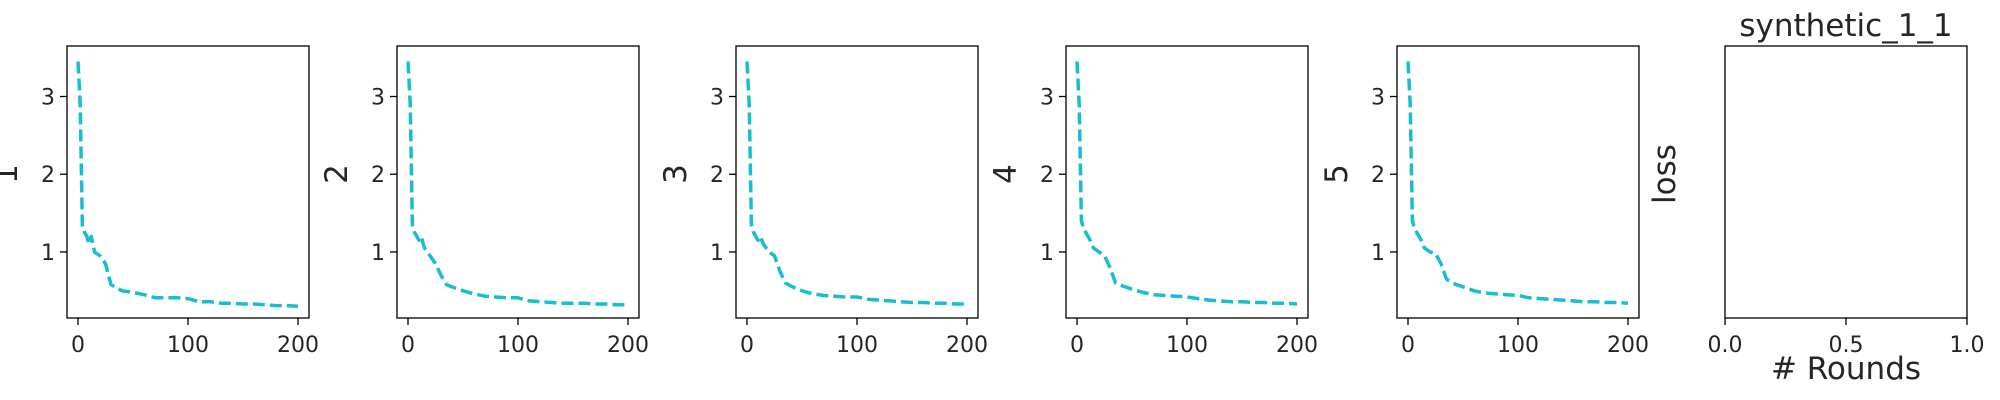 The image size is (2000, 400). What do you see at coordinates (1846, 369) in the screenshot?
I see `x-axis-label: # Rounds` at bounding box center [1846, 369].